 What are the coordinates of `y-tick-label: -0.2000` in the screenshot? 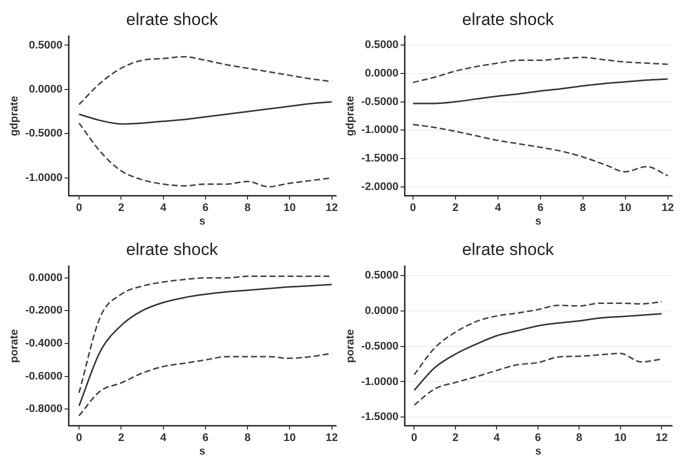 It's located at (44, 310).